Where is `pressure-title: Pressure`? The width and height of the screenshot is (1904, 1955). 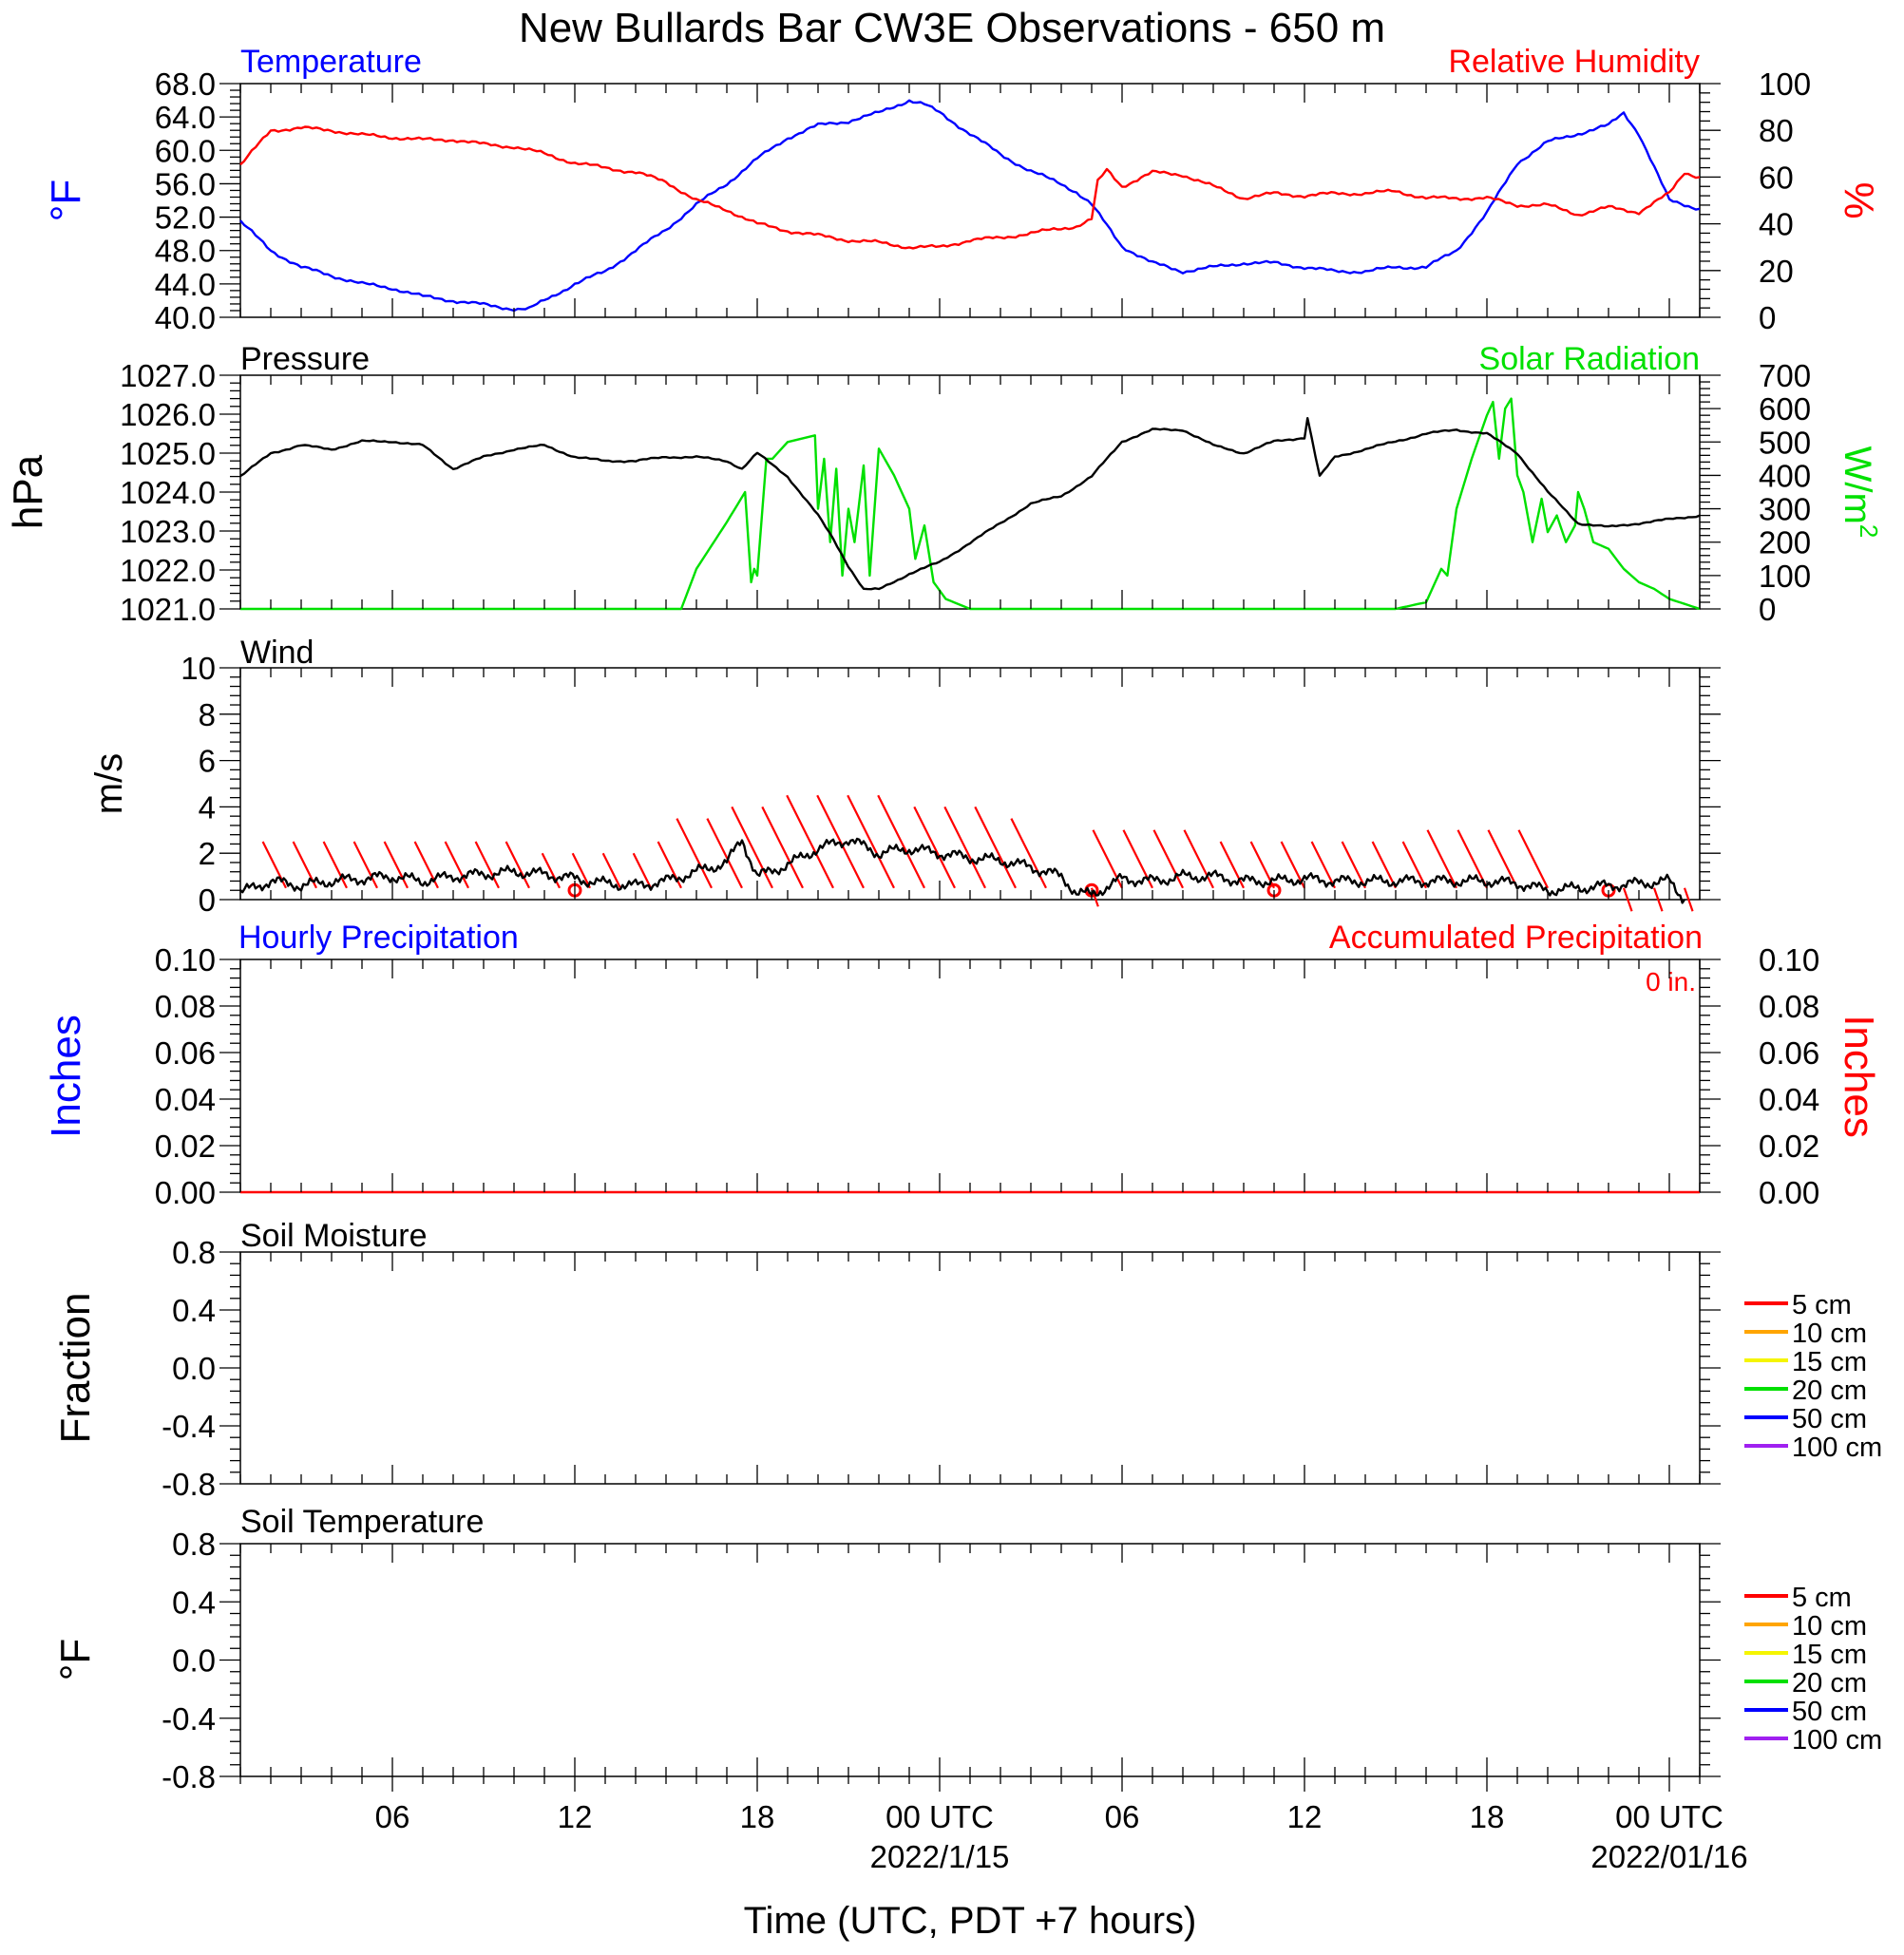
pressure-title: Pressure is located at coordinates (305, 359).